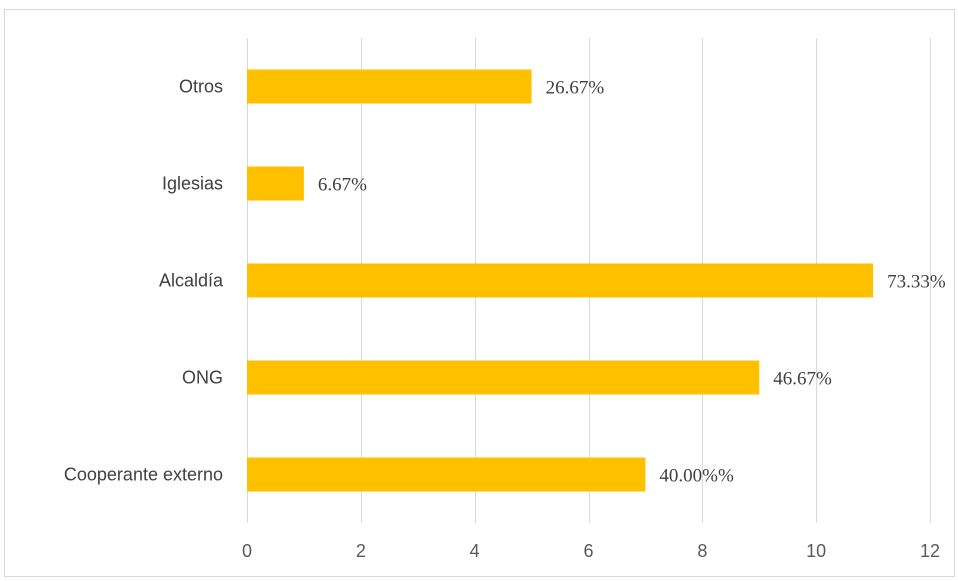 The height and width of the screenshot is (581, 958). I want to click on x-tick-label: 12, so click(930, 551).